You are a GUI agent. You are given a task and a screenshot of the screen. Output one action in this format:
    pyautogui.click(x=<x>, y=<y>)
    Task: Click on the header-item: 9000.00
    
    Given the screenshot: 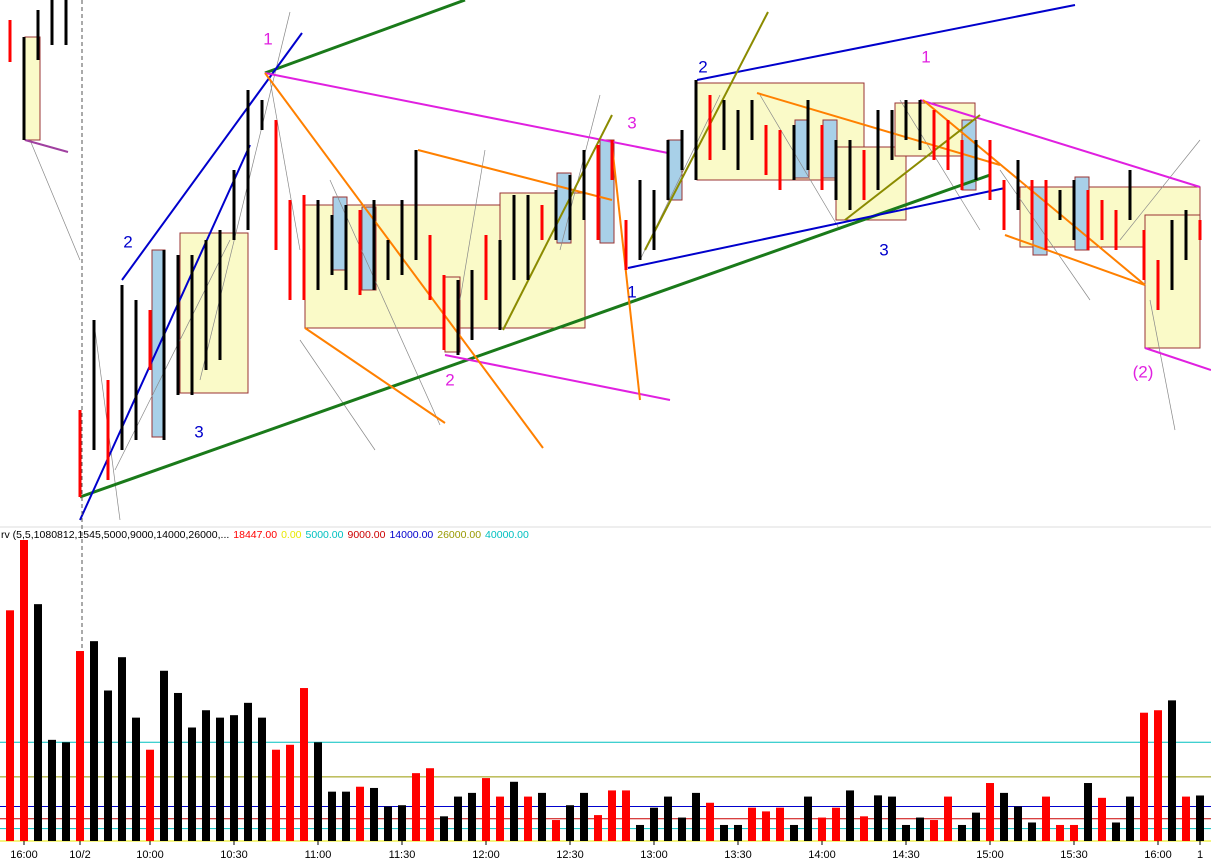 What is the action you would take?
    pyautogui.click(x=366, y=535)
    